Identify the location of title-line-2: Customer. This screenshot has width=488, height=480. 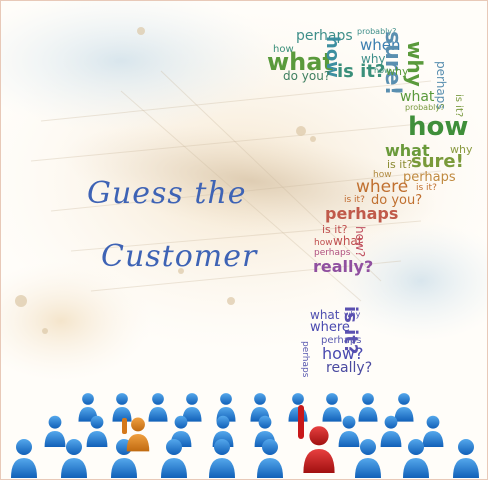
(179, 256).